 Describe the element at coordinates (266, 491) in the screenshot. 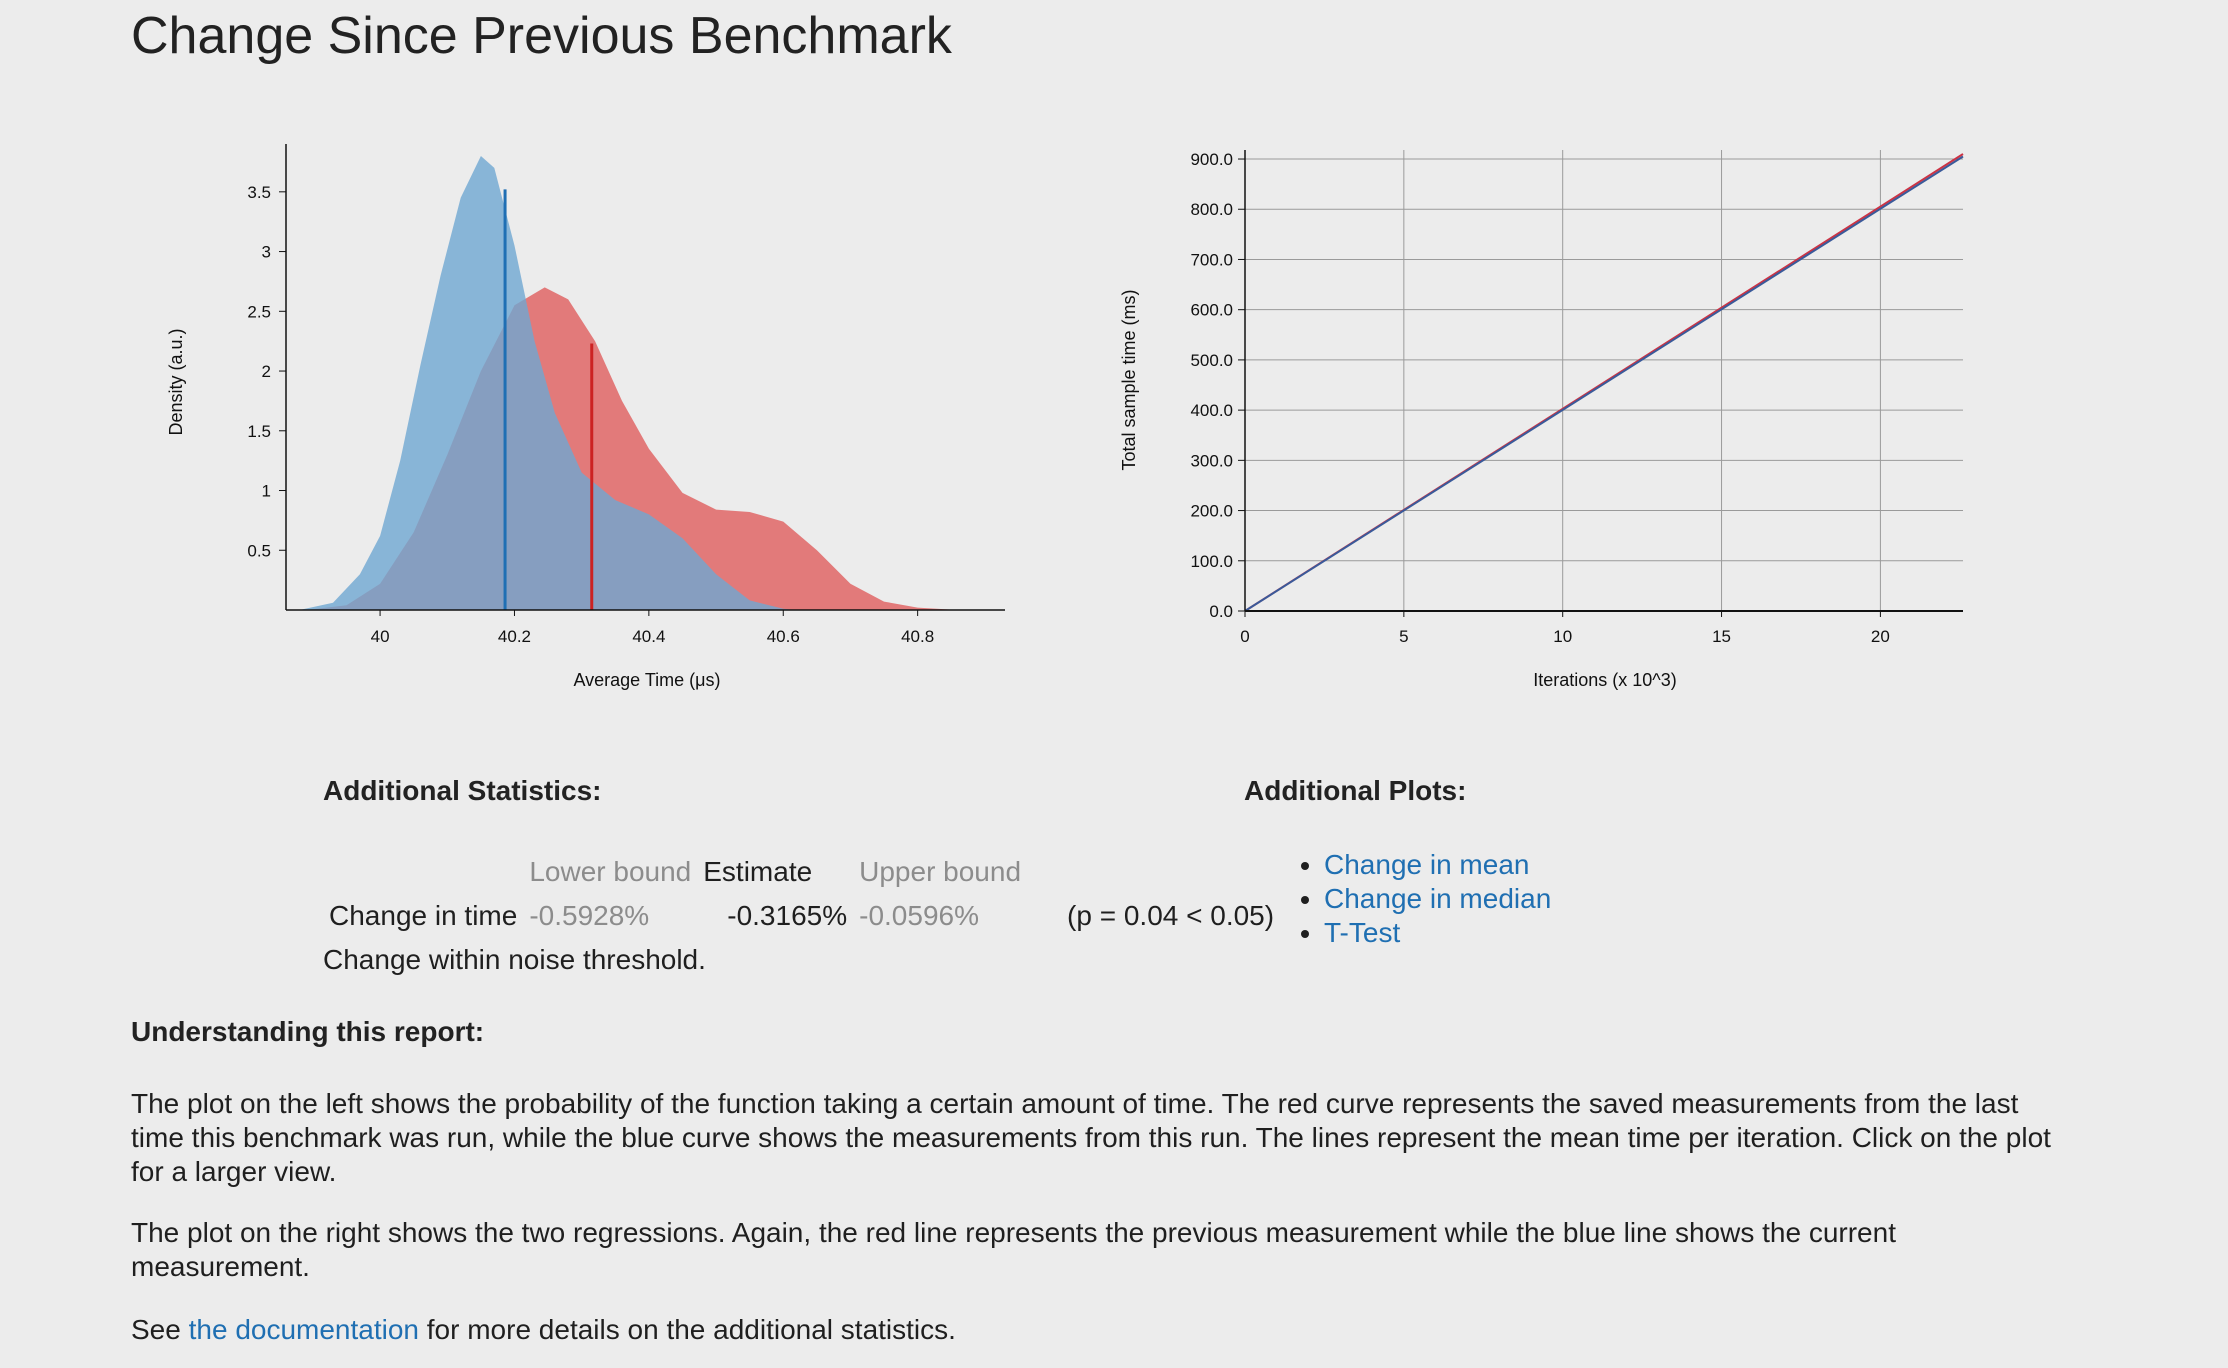

I see `density-y-tick-label: 1` at that location.